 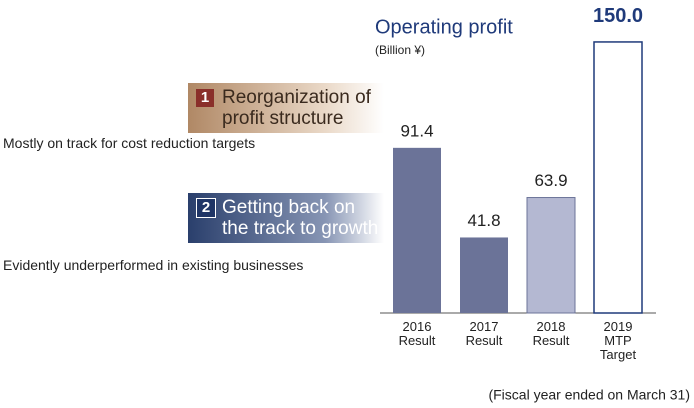 What do you see at coordinates (300, 218) in the screenshot?
I see `panel-title: Getting back on the track to growth` at bounding box center [300, 218].